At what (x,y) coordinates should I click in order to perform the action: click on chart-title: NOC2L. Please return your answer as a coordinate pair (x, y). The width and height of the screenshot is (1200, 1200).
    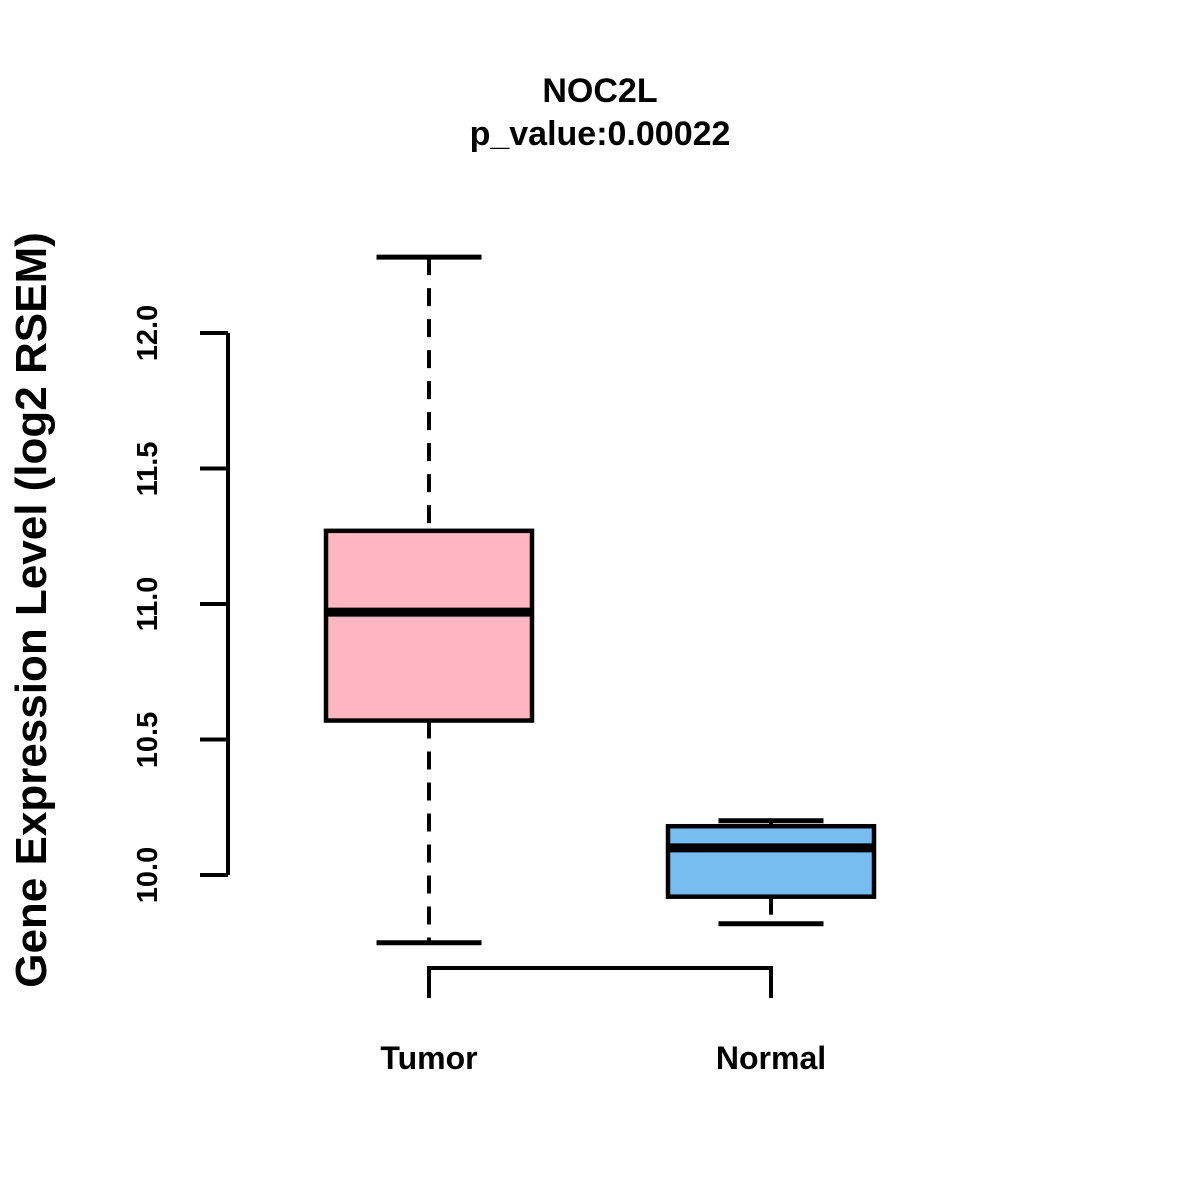
    Looking at the image, I should click on (600, 91).